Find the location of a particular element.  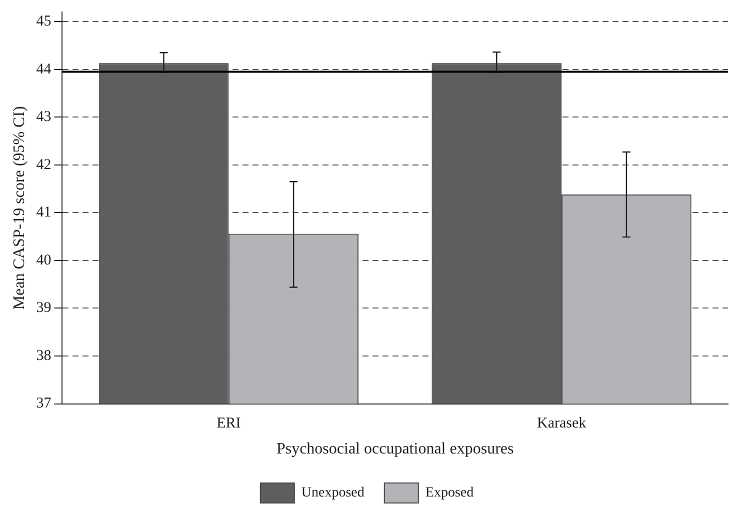

legend-label: Unexposed is located at coordinates (332, 493).